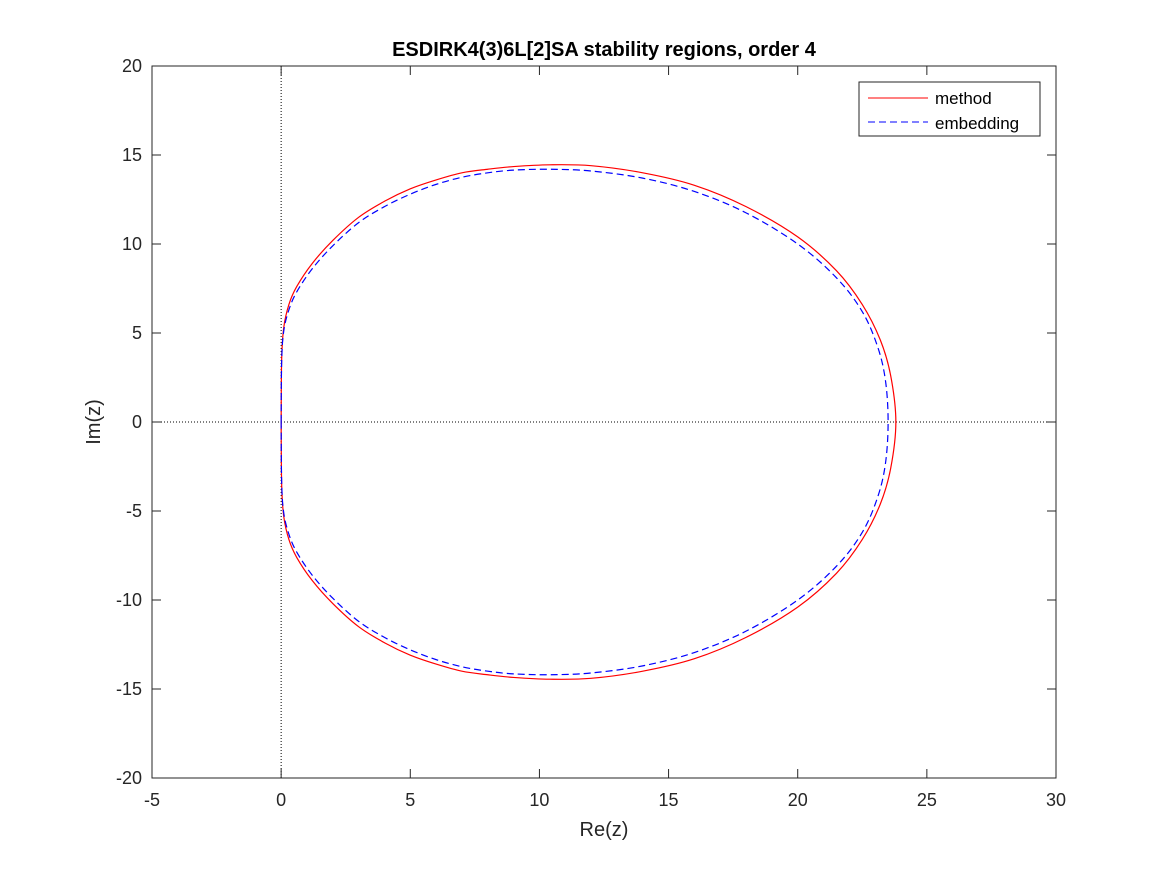 Image resolution: width=1167 pixels, height=875 pixels. What do you see at coordinates (137, 333) in the screenshot?
I see `y-tick-label: 5` at bounding box center [137, 333].